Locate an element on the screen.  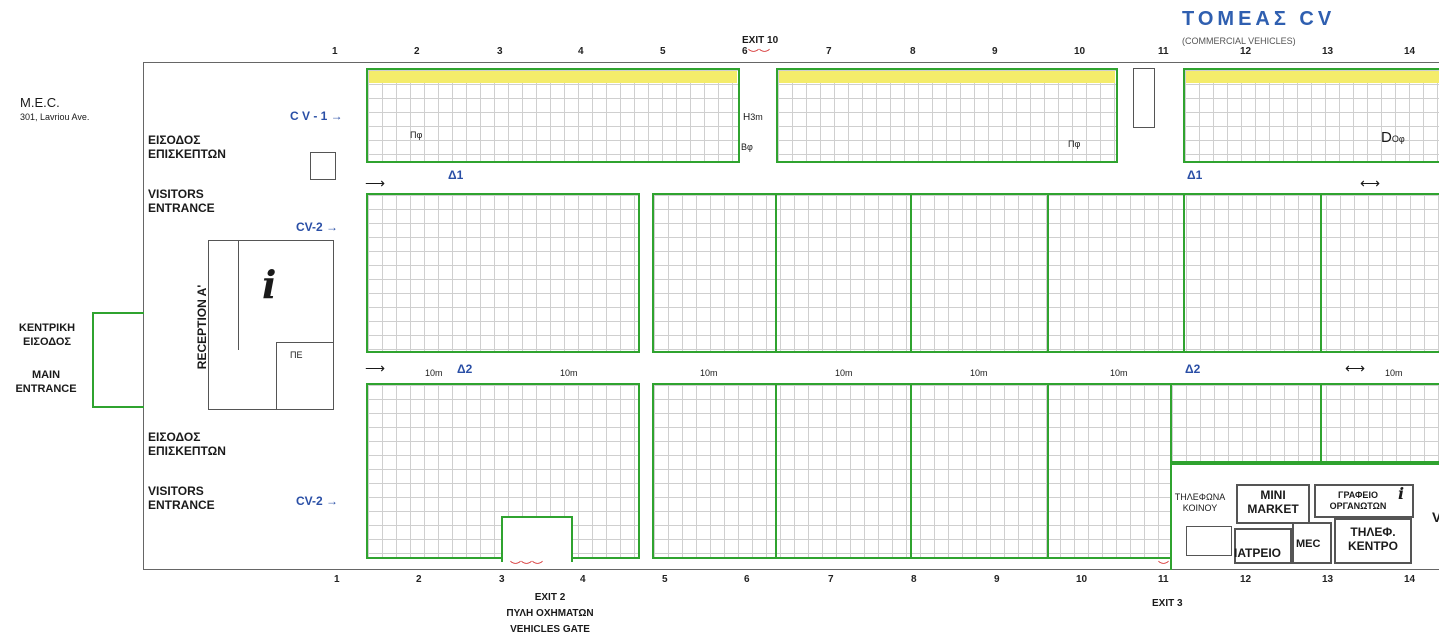
small-box is located at coordinates (323, 166).